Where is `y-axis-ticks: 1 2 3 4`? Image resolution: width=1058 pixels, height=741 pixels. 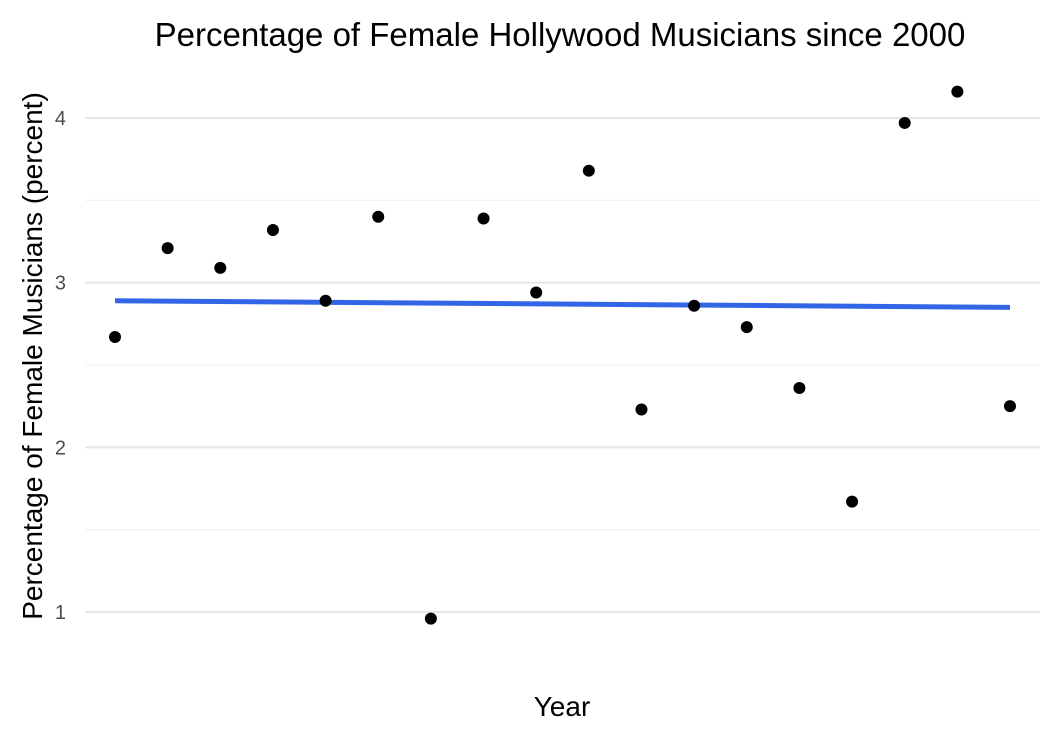 y-axis-ticks: 1 2 3 4 is located at coordinates (60, 366).